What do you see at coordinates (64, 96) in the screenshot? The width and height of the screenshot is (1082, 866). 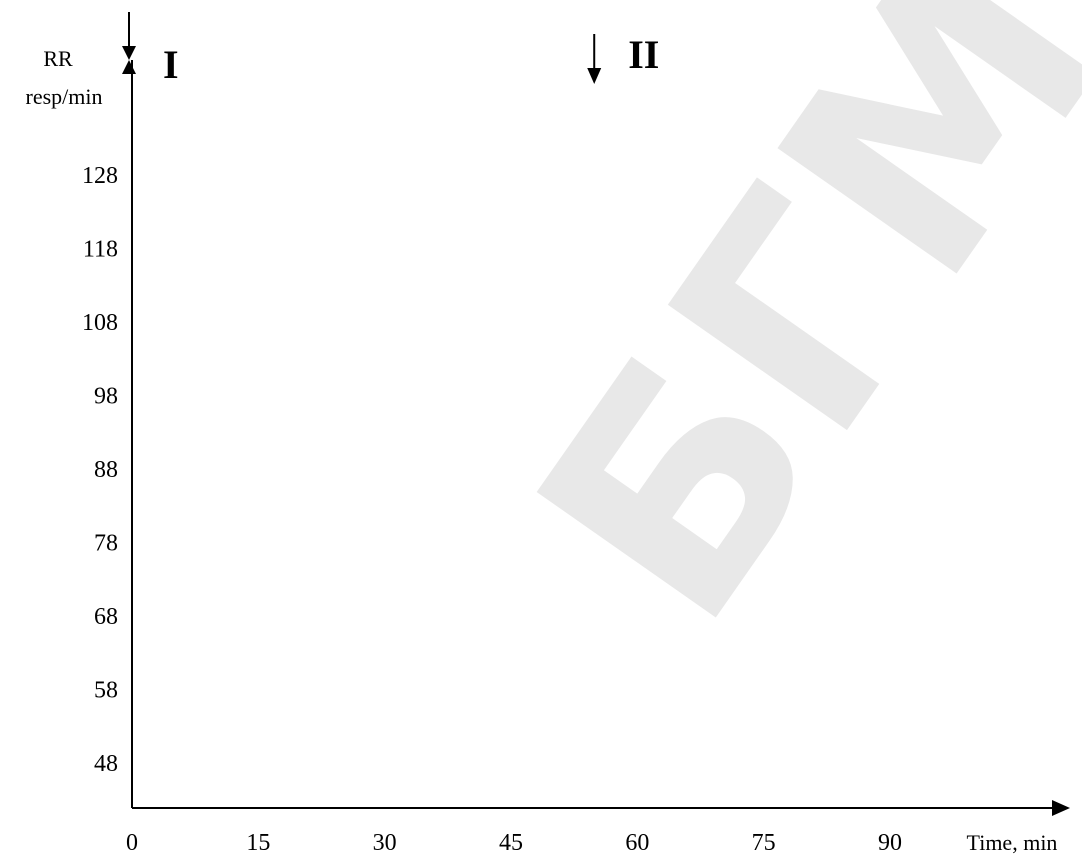 I see `y-axis-label-line2: resp/min` at bounding box center [64, 96].